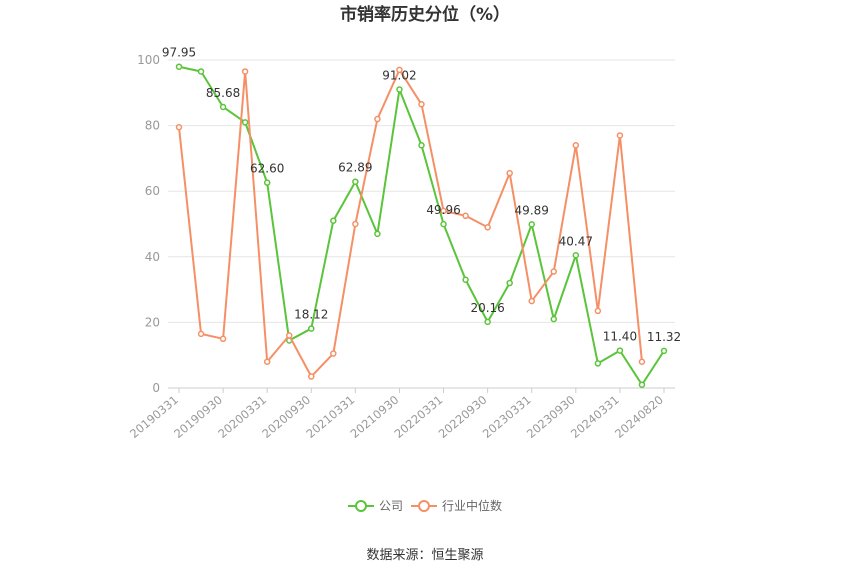  What do you see at coordinates (487, 308) in the screenshot?
I see `data-label: 20.16` at bounding box center [487, 308].